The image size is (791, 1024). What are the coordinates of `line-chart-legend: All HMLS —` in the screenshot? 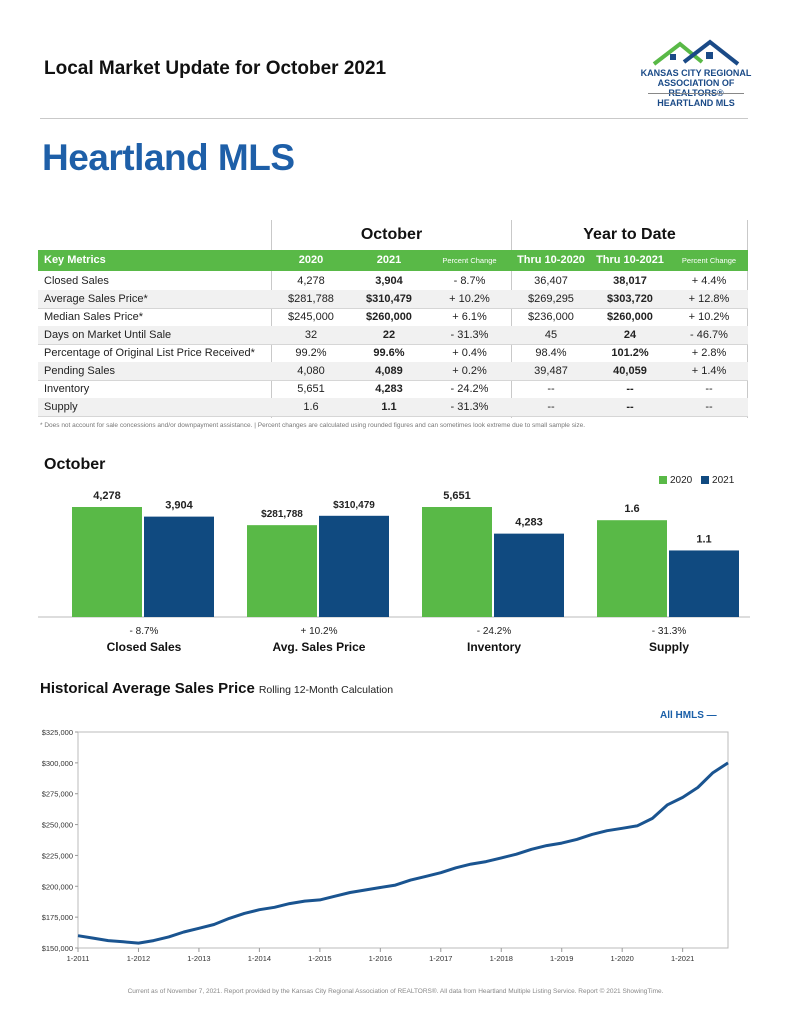 It's located at (688, 715).